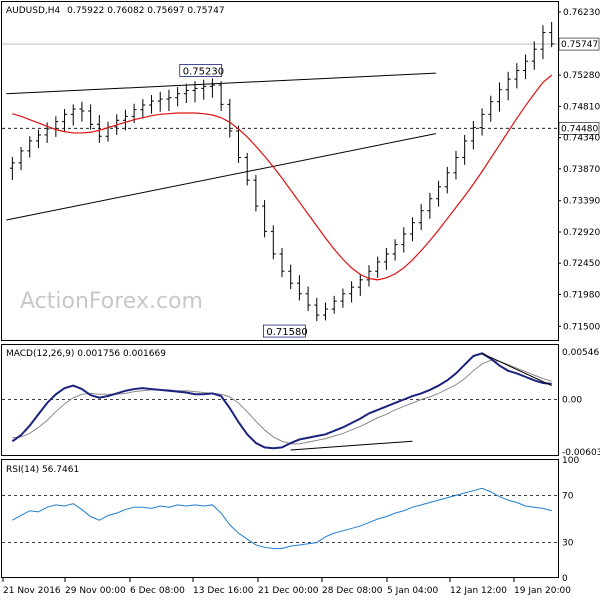  I want to click on current-price-label: 0.75747, so click(579, 45).